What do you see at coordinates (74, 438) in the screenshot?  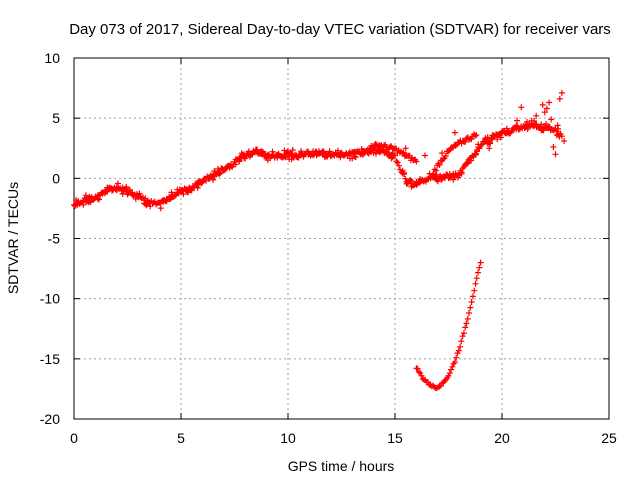 I see `x-tick-label: 0` at bounding box center [74, 438].